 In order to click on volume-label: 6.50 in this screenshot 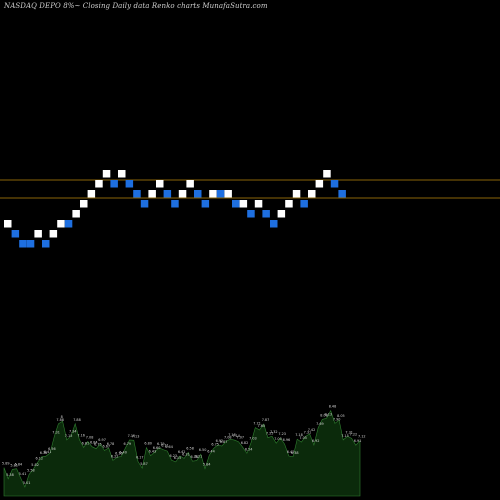, I will do `click(203, 450)`.